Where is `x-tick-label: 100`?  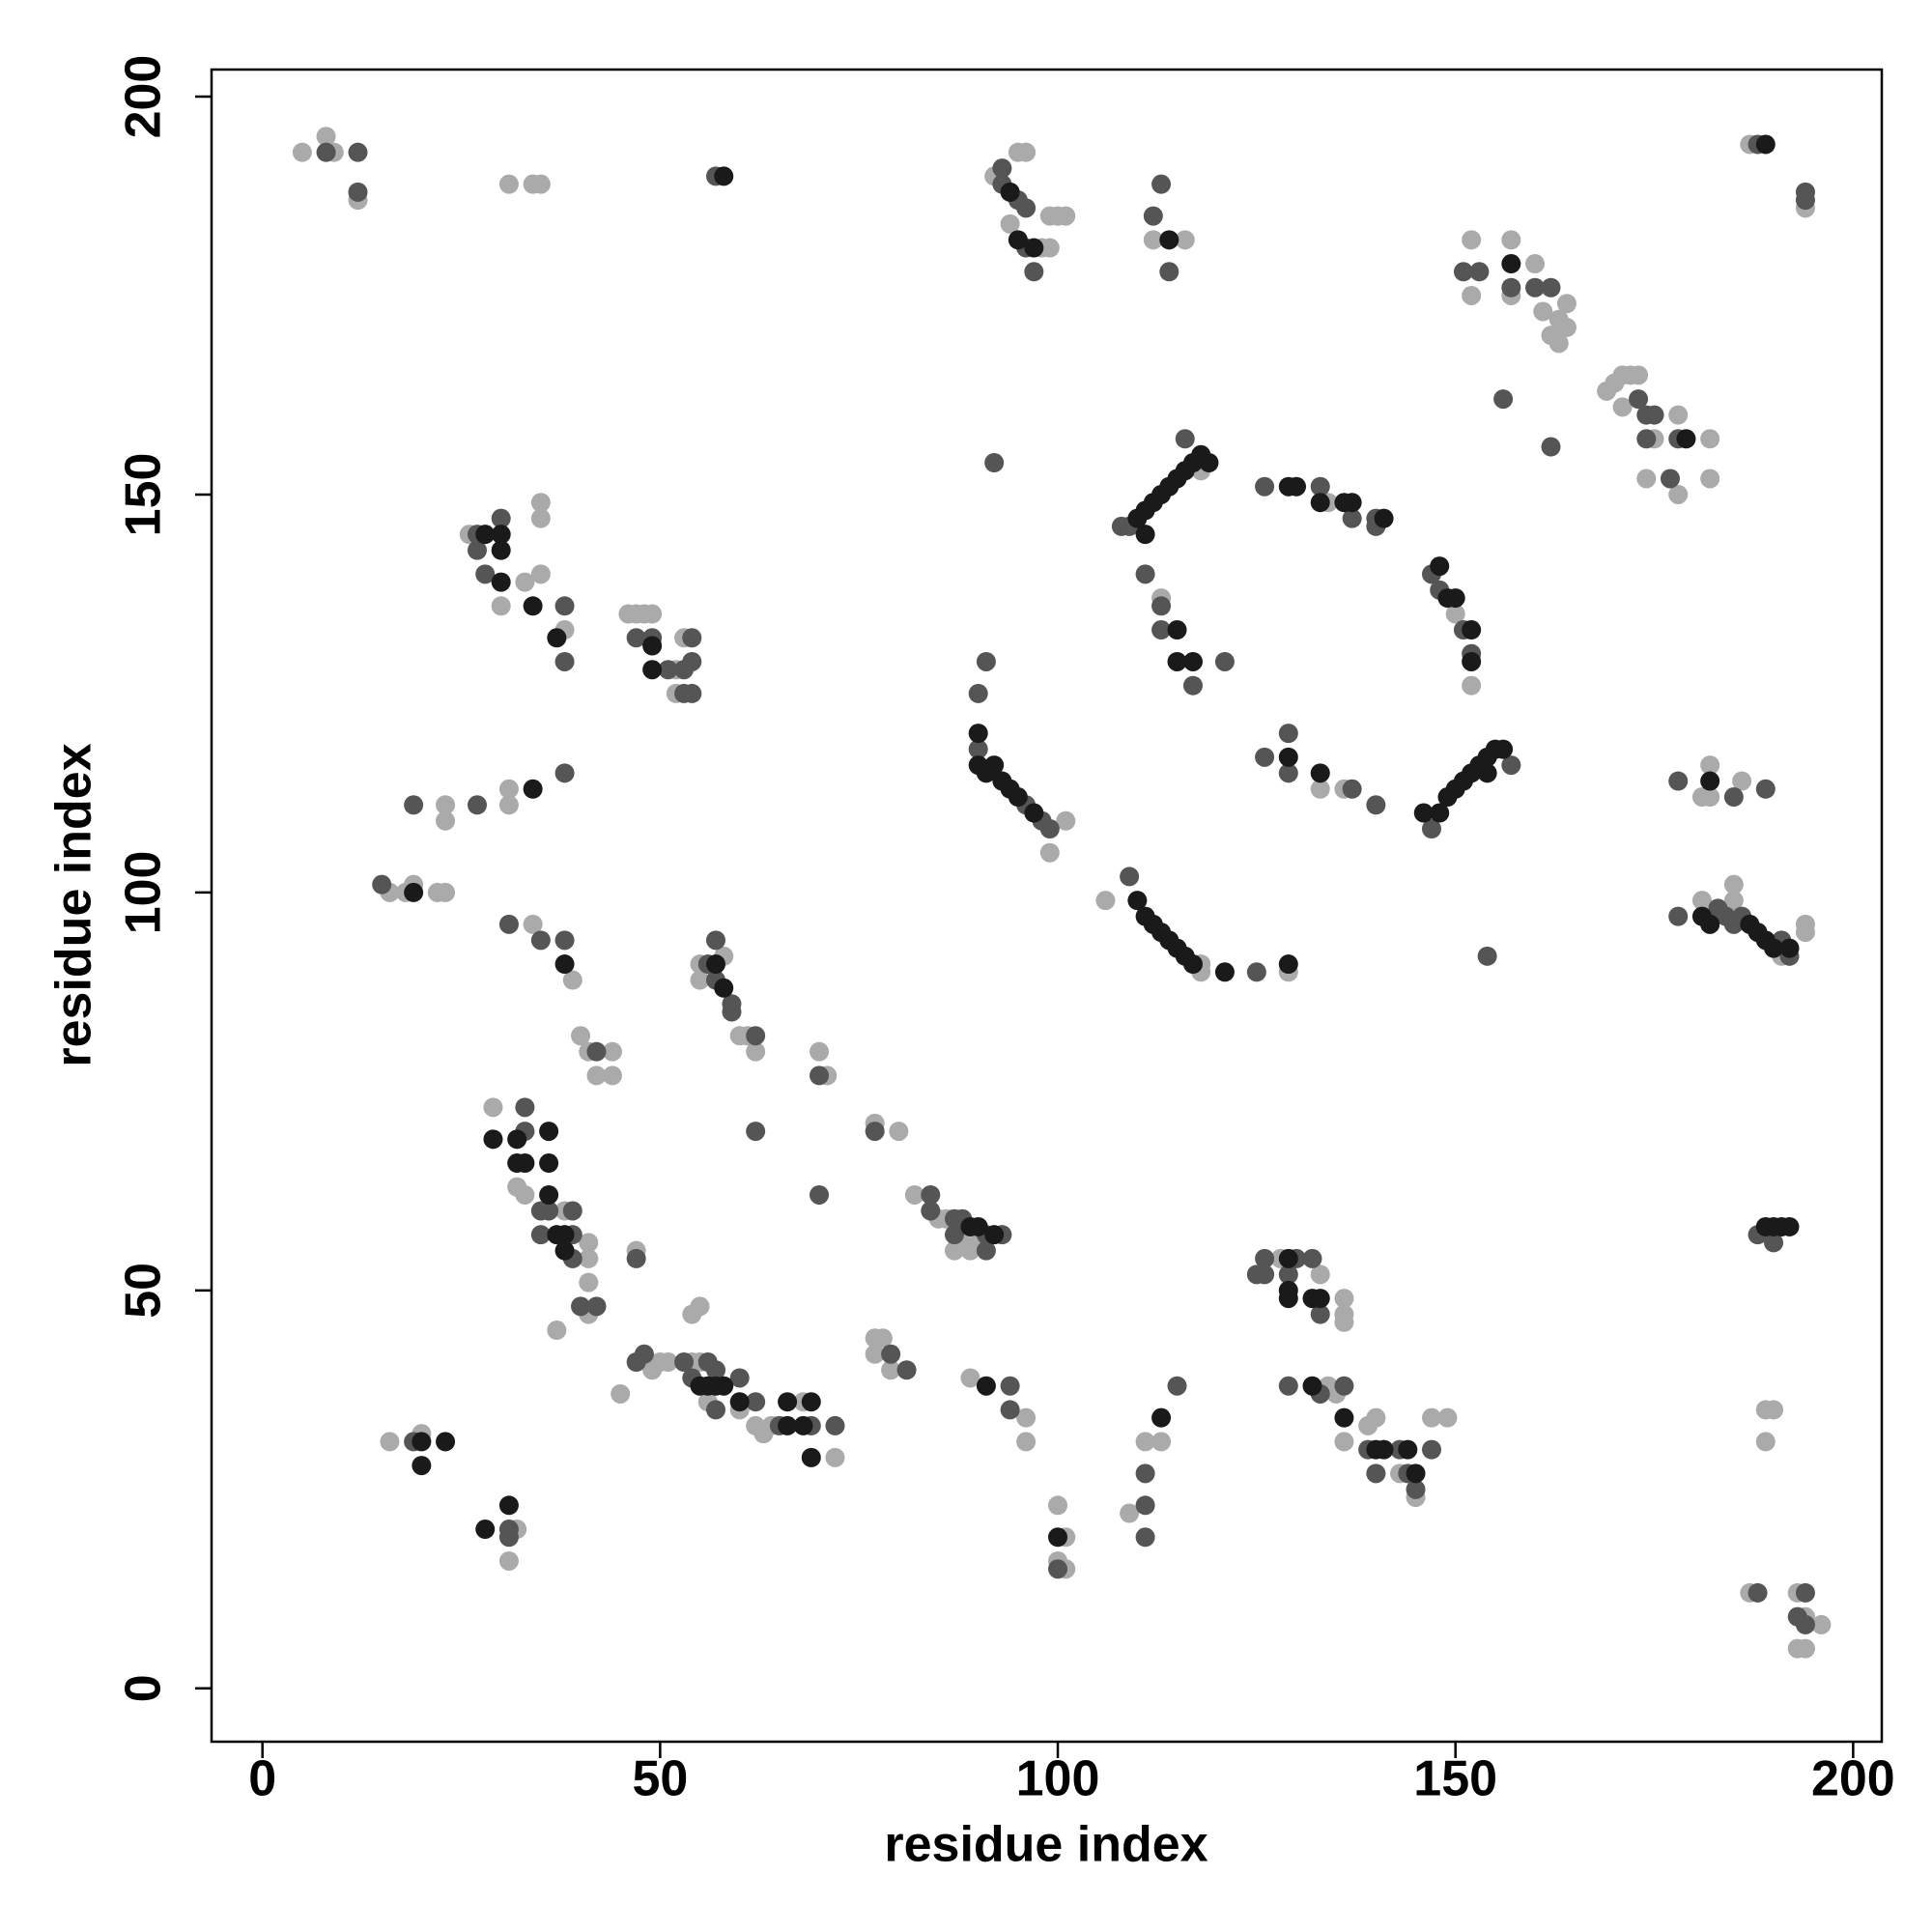
x-tick-label: 100 is located at coordinates (1058, 1779).